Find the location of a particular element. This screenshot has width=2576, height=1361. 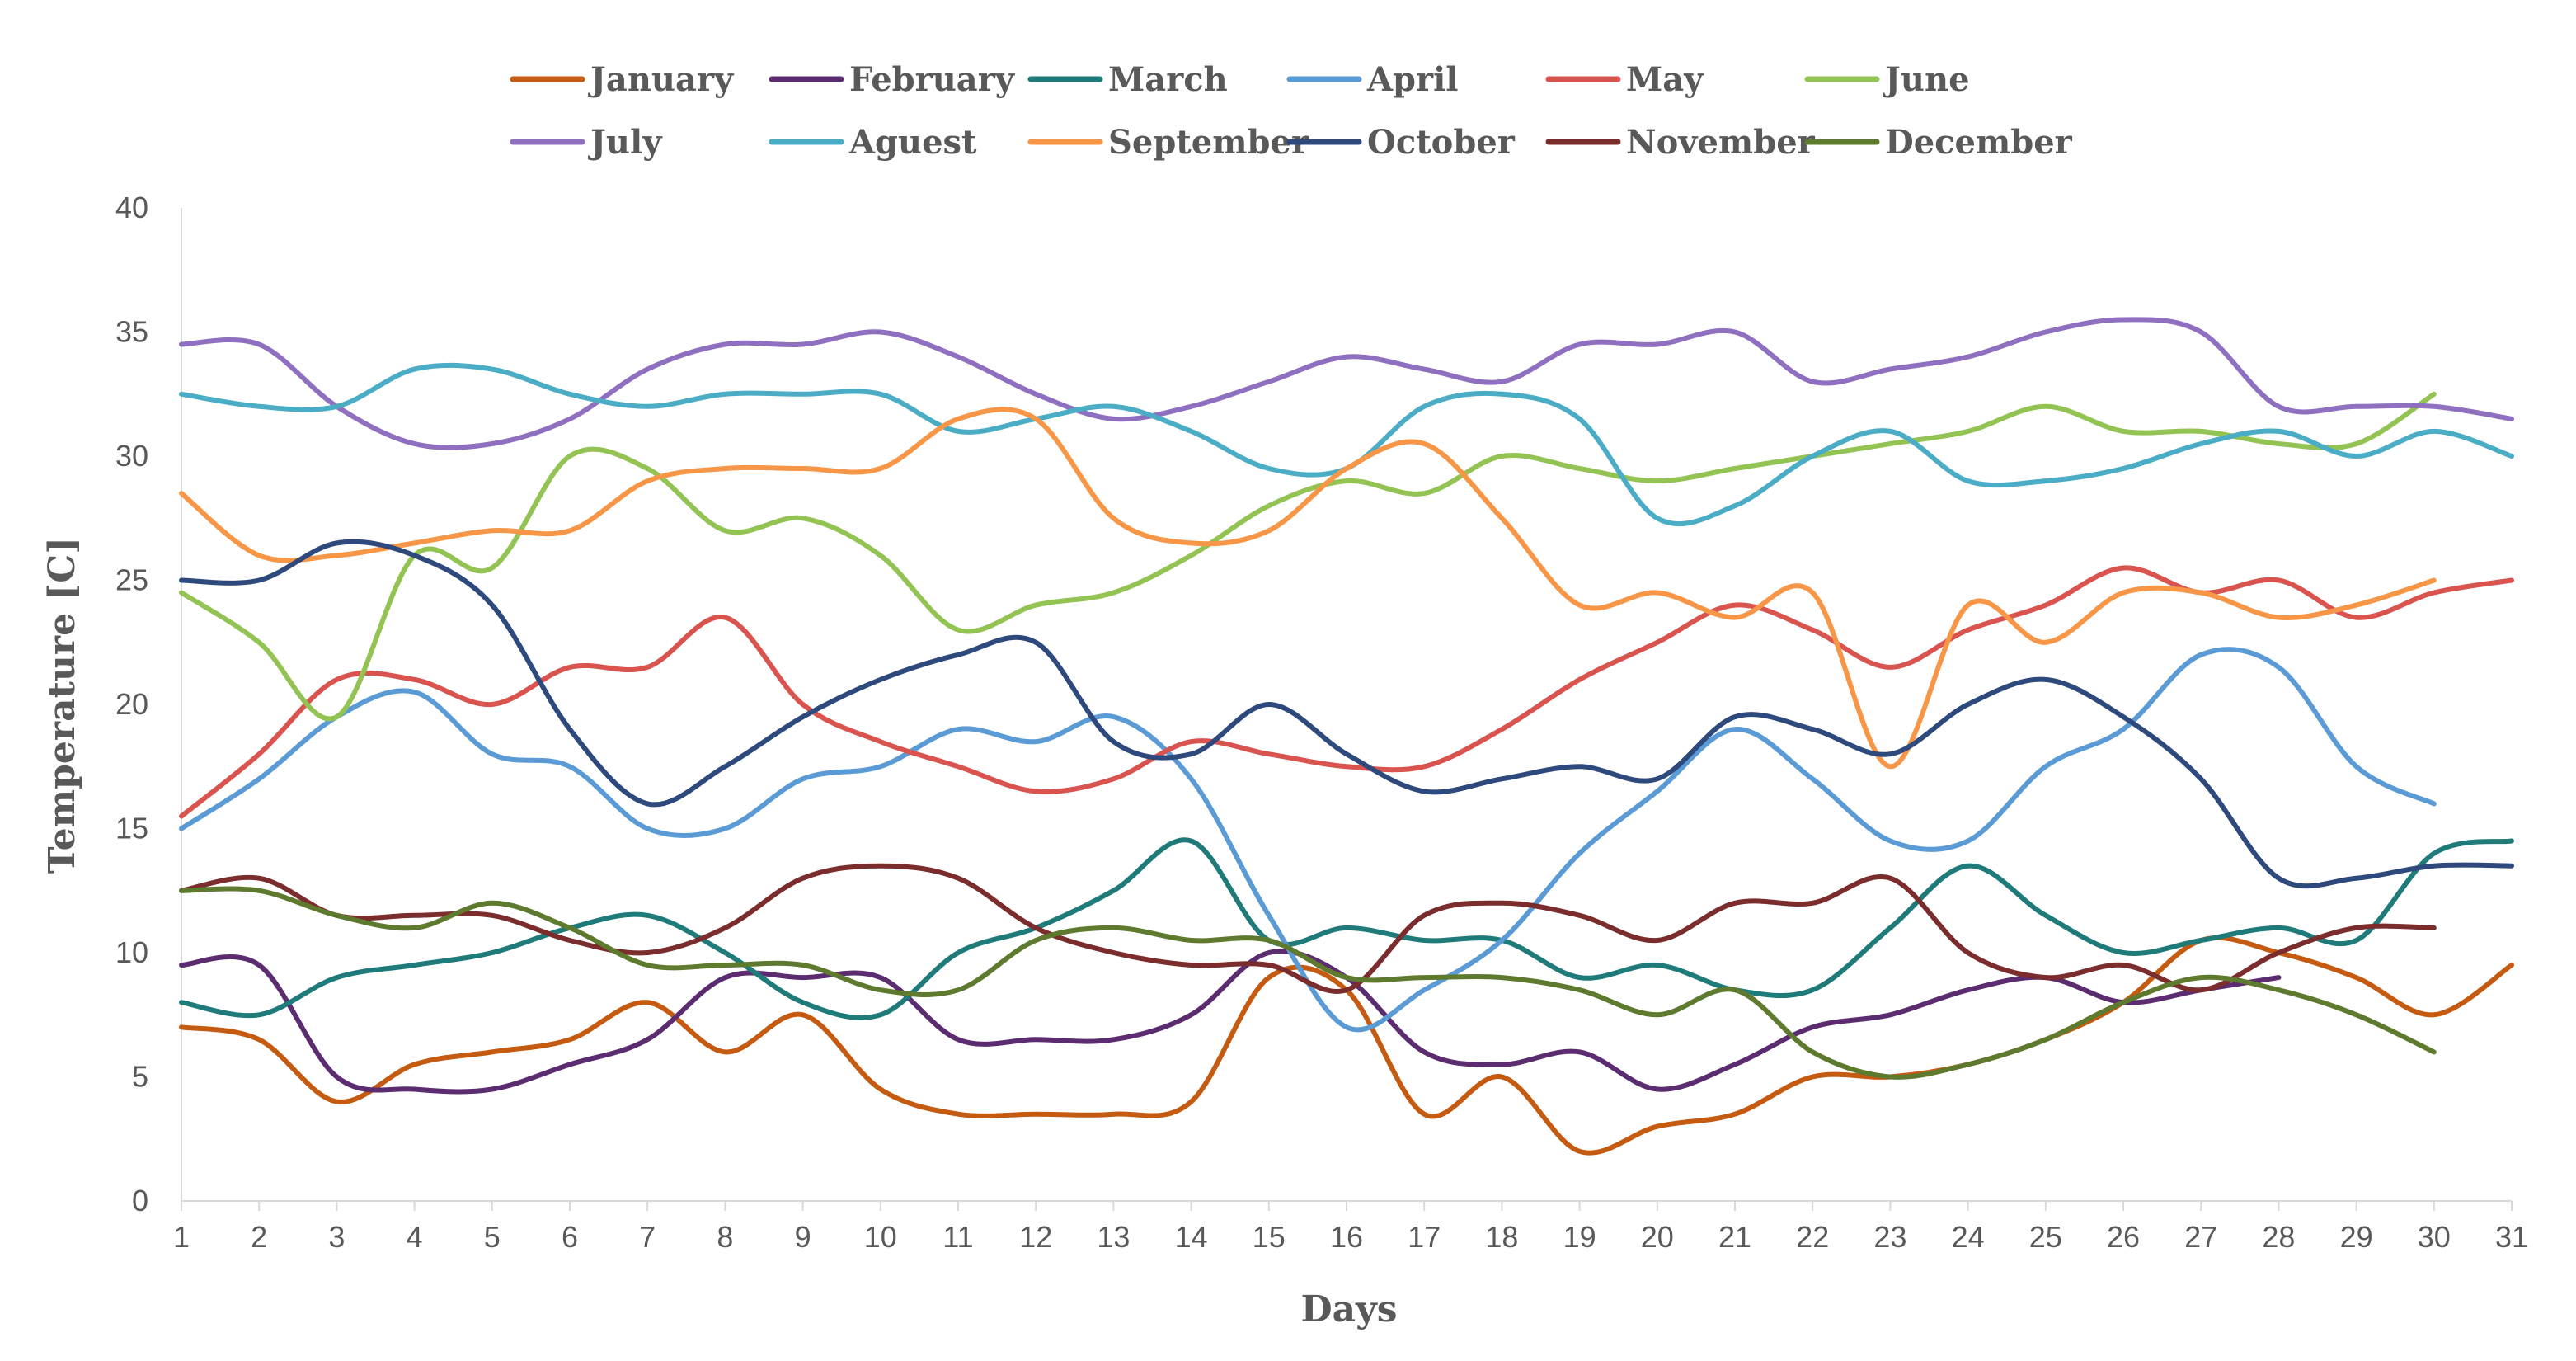

legend-item-february: February is located at coordinates (892, 79).